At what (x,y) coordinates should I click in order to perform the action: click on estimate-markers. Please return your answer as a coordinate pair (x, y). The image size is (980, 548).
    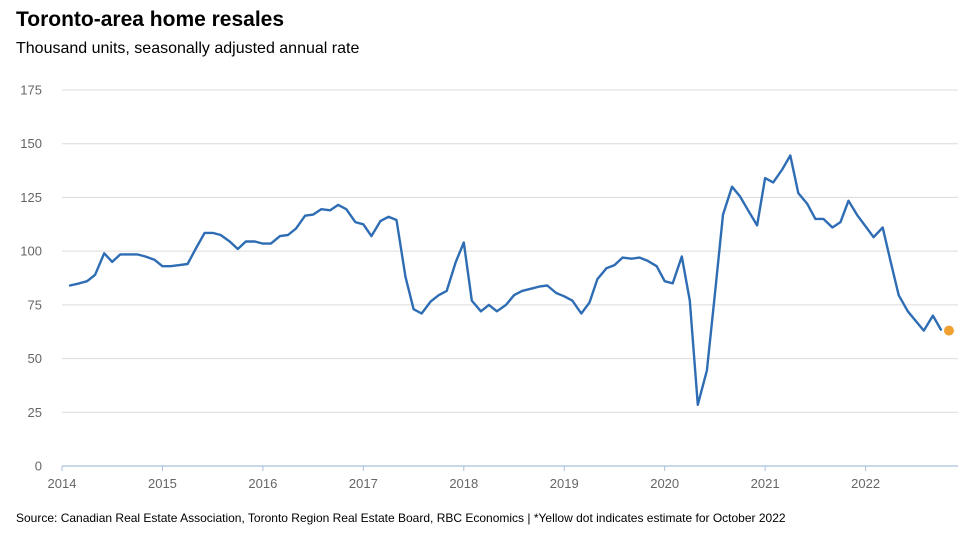
    Looking at the image, I should click on (948, 330).